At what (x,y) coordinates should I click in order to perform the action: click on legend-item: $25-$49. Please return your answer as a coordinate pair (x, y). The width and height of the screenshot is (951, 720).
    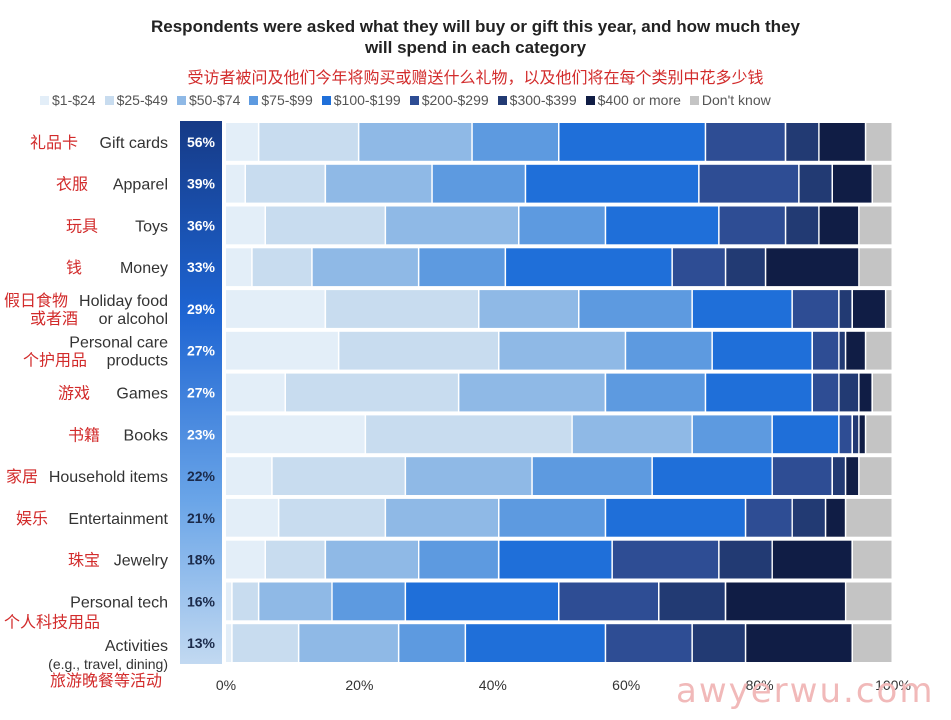
    Looking at the image, I should click on (136, 100).